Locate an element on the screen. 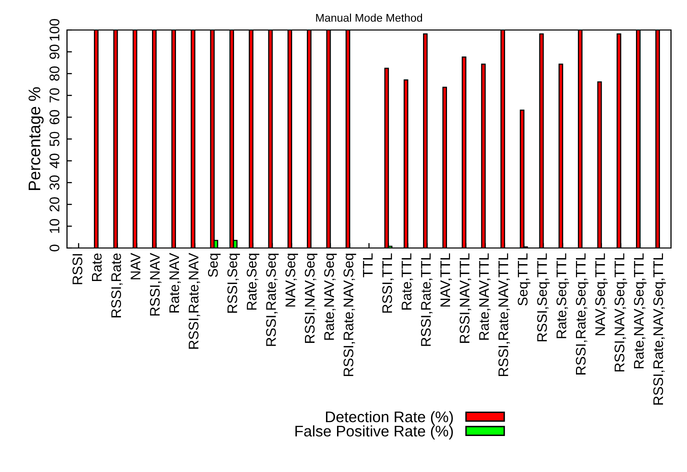  chart-title: Manual Mode Method is located at coordinates (369, 18).